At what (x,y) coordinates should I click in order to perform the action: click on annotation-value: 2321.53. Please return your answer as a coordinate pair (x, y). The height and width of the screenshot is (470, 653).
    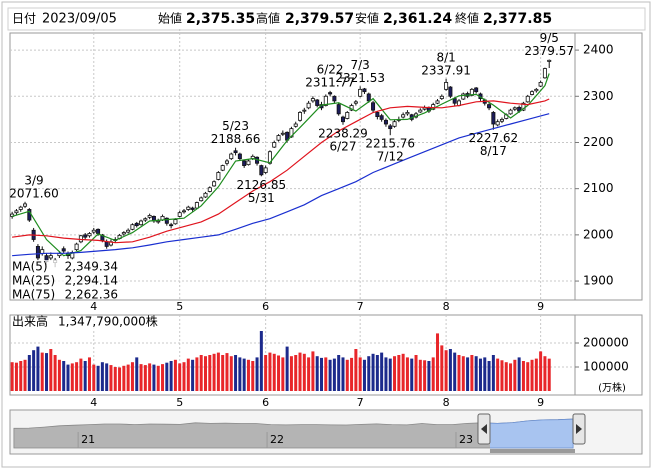
    Looking at the image, I should click on (360, 78).